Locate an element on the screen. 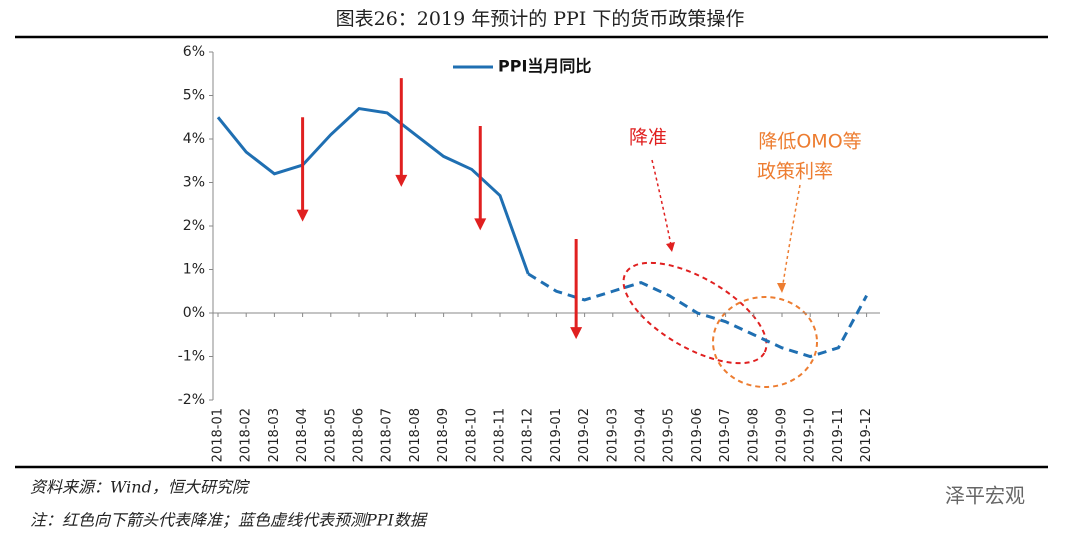 The image size is (1080, 549). x-tick-label: 2018-01 is located at coordinates (218, 435).